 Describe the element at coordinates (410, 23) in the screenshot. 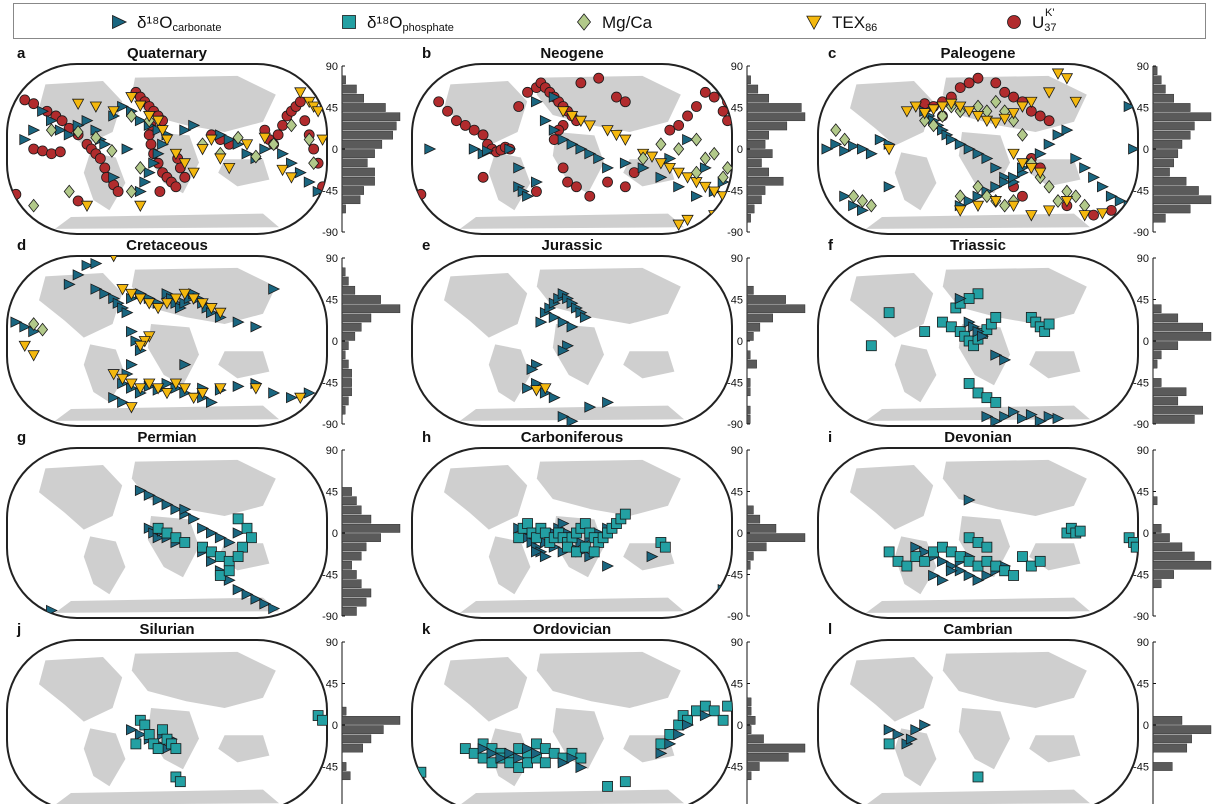

I see `legend-label-phosphate: δ¹⁸Ophosphate` at that location.